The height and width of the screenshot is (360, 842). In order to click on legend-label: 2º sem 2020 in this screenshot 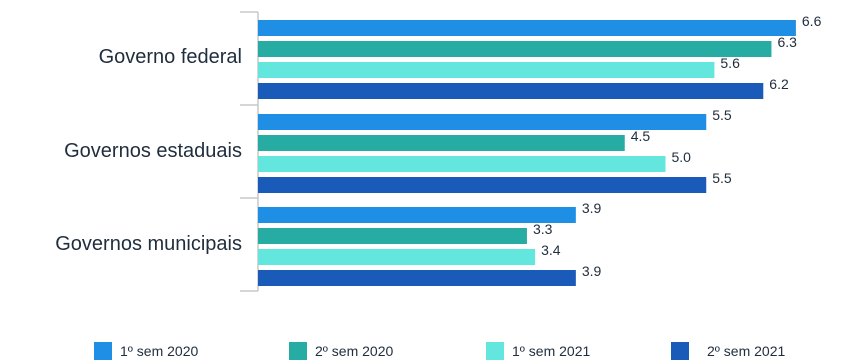, I will do `click(354, 351)`.